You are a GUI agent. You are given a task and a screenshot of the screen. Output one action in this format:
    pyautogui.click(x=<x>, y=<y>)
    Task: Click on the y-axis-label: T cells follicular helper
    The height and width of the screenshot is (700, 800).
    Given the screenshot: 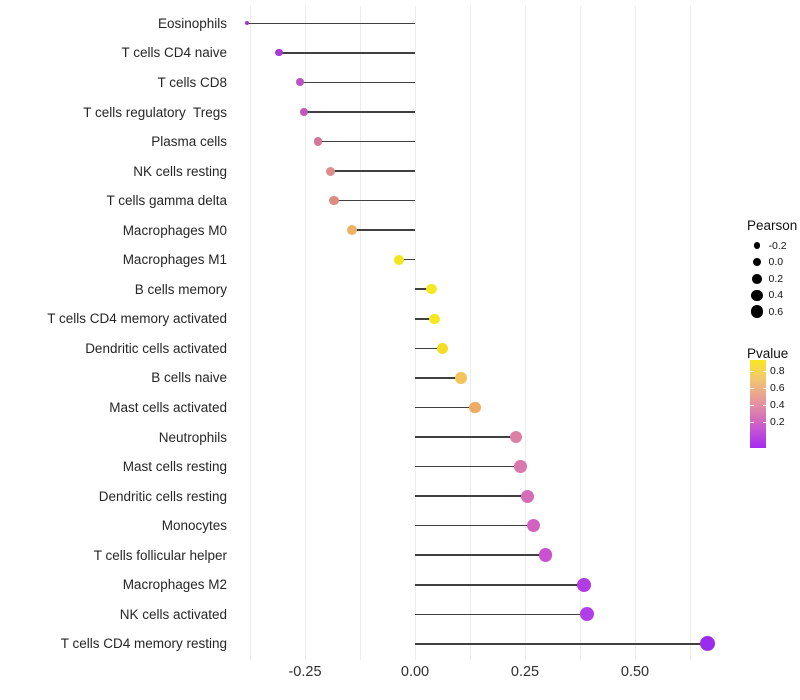 What is the action you would take?
    pyautogui.click(x=160, y=555)
    